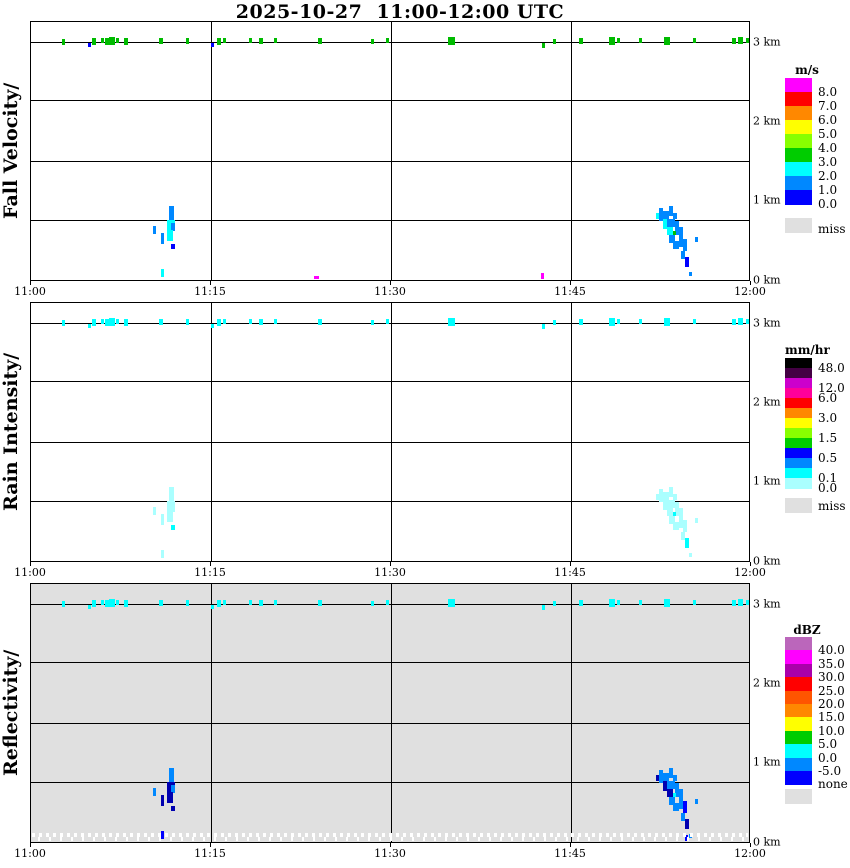  What do you see at coordinates (831, 388) in the screenshot?
I see `legend-value-label: 12.0` at bounding box center [831, 388].